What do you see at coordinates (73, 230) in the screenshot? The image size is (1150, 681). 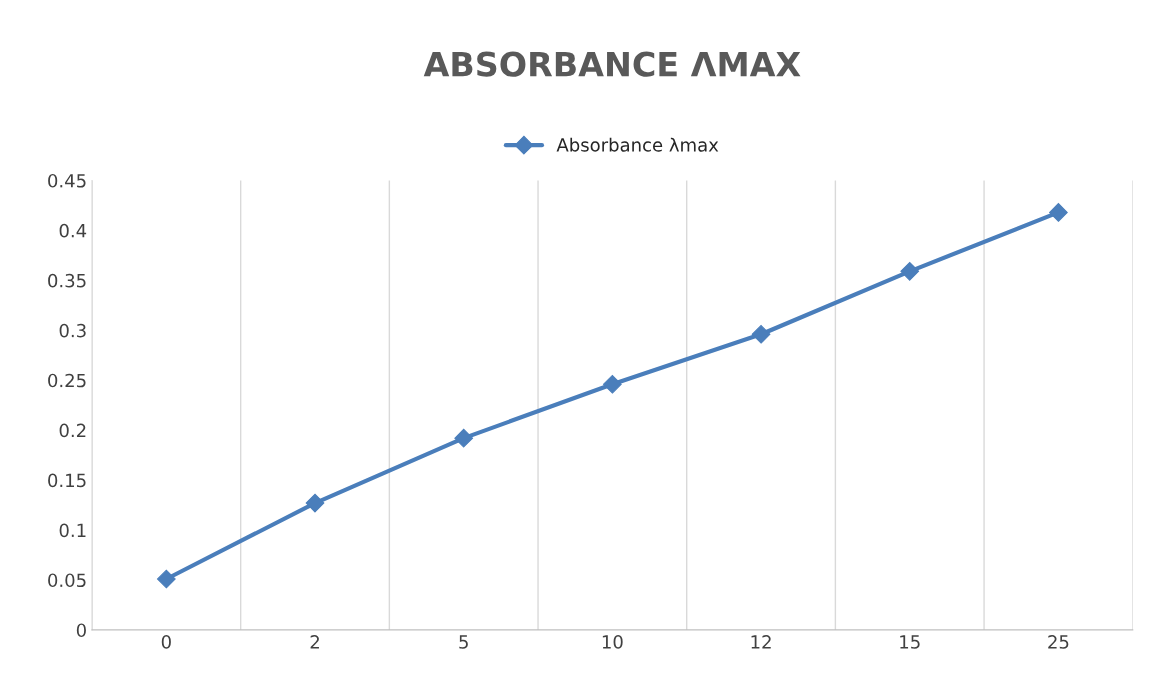 I see `y-tick-label: 0.4` at bounding box center [73, 230].